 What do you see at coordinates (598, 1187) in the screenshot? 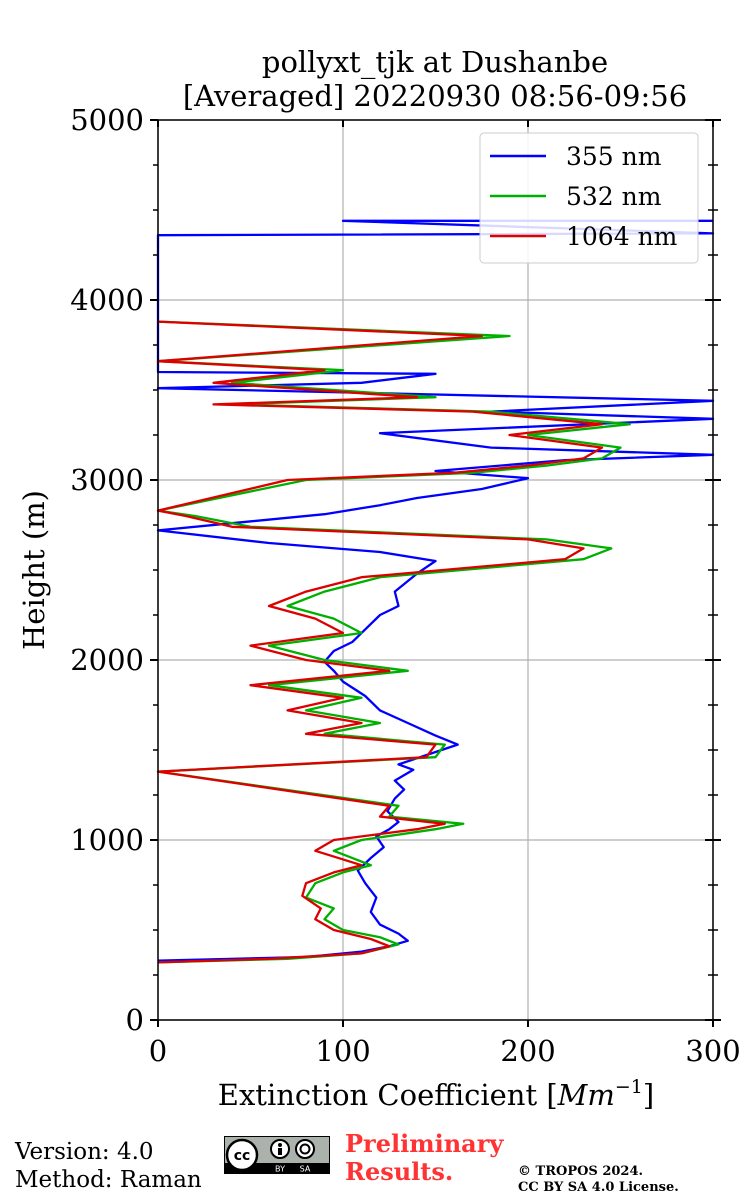
I see `copyright-line2: CC BY SA 4.0 License.` at bounding box center [598, 1187].